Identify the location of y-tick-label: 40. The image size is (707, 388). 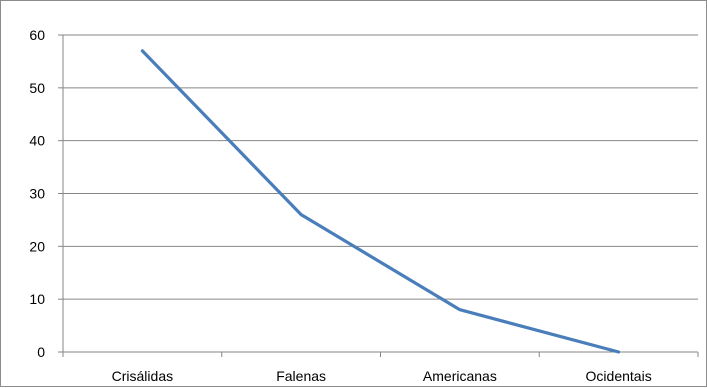
(37, 141).